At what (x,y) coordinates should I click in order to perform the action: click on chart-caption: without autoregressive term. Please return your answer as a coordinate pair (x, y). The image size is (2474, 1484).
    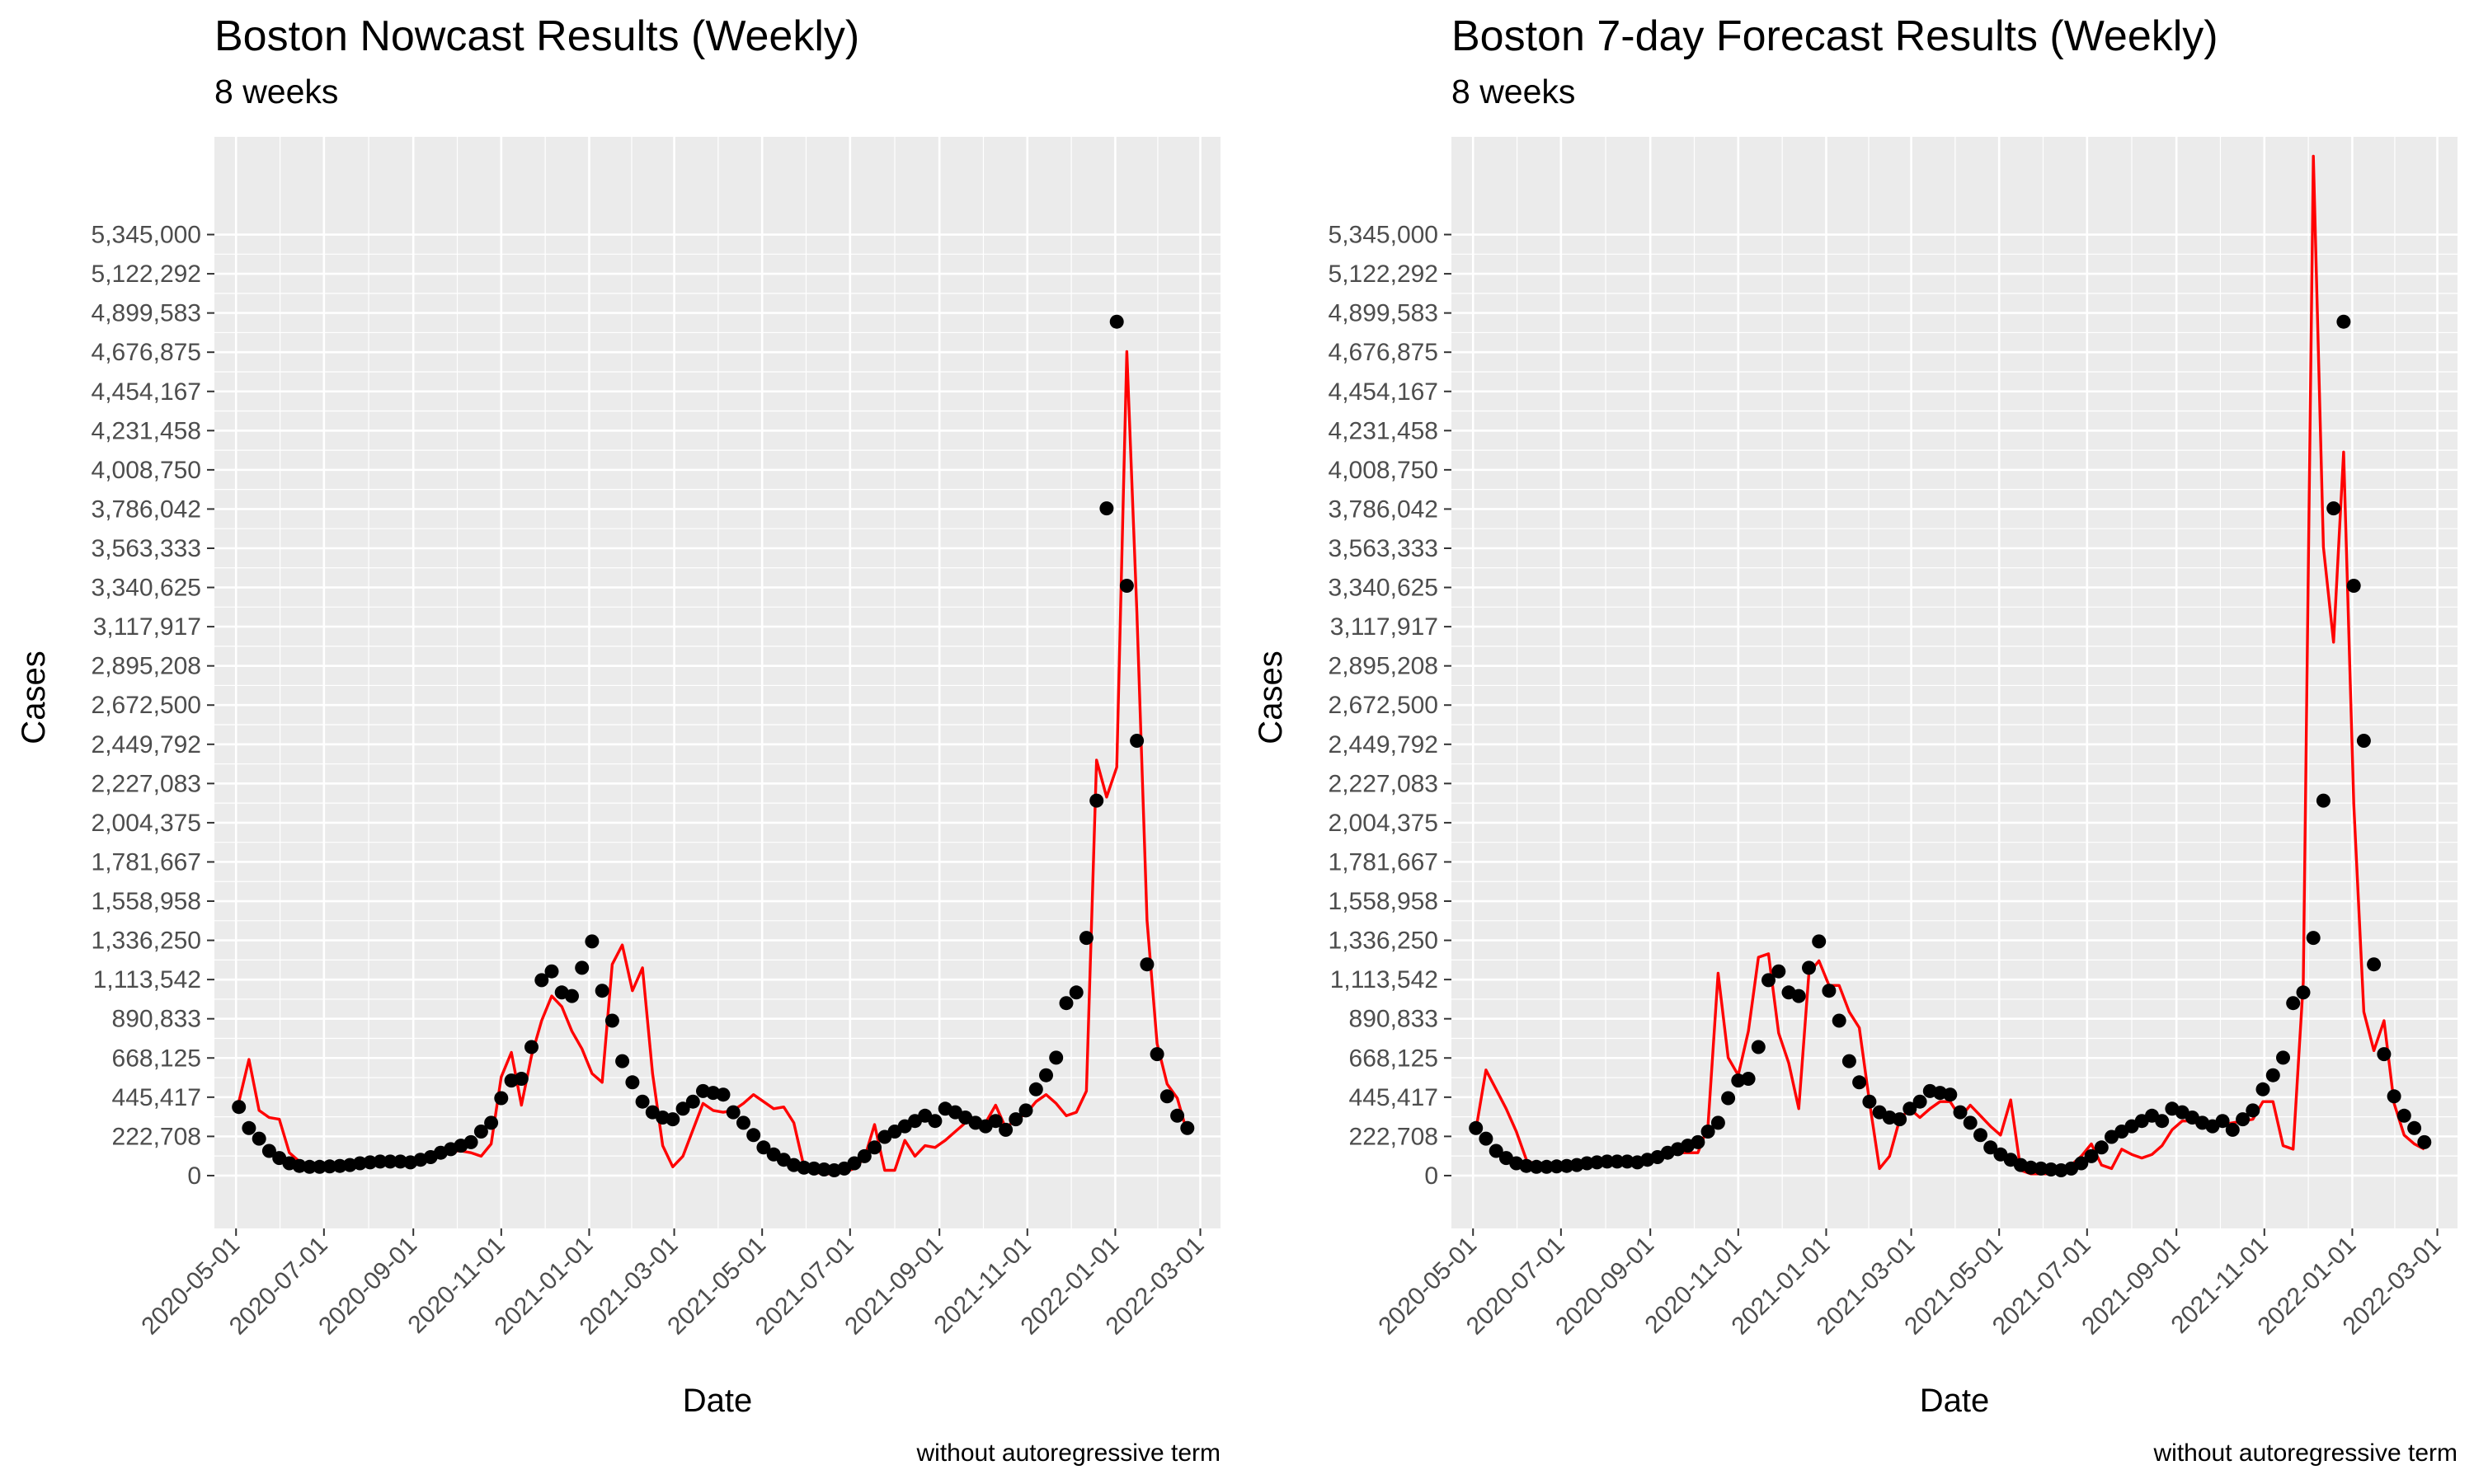
    Looking at the image, I should click on (2305, 1453).